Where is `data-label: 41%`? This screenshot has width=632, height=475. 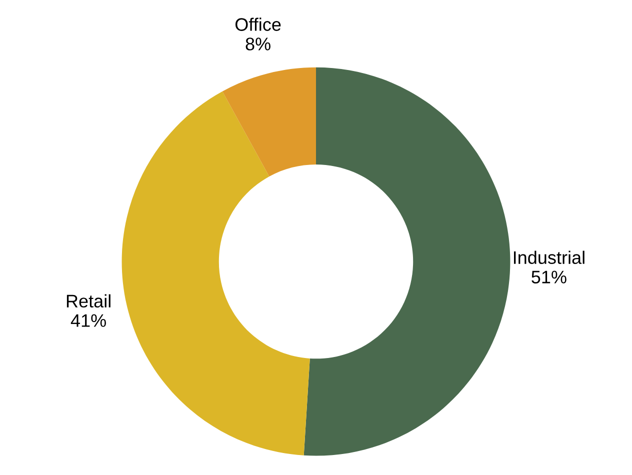
data-label: 41% is located at coordinates (88, 320).